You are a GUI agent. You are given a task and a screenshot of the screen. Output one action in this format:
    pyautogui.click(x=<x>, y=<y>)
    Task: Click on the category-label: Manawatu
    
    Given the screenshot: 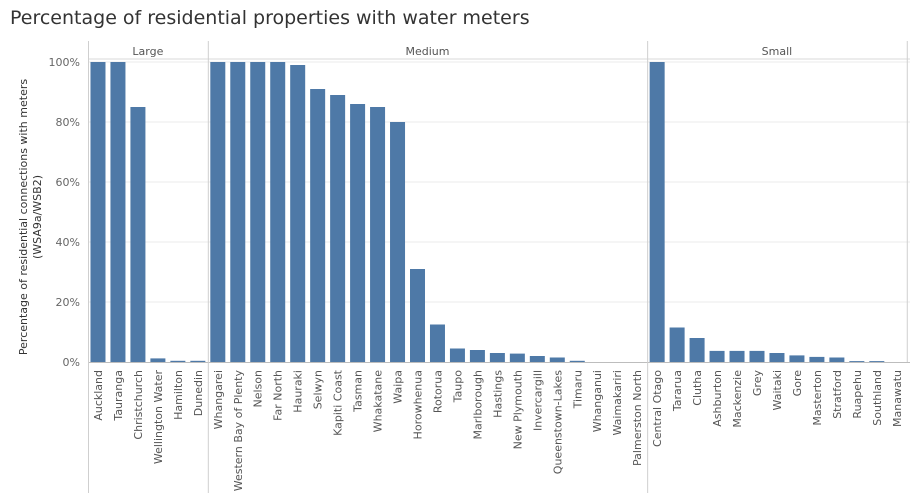 What is the action you would take?
    pyautogui.click(x=897, y=398)
    